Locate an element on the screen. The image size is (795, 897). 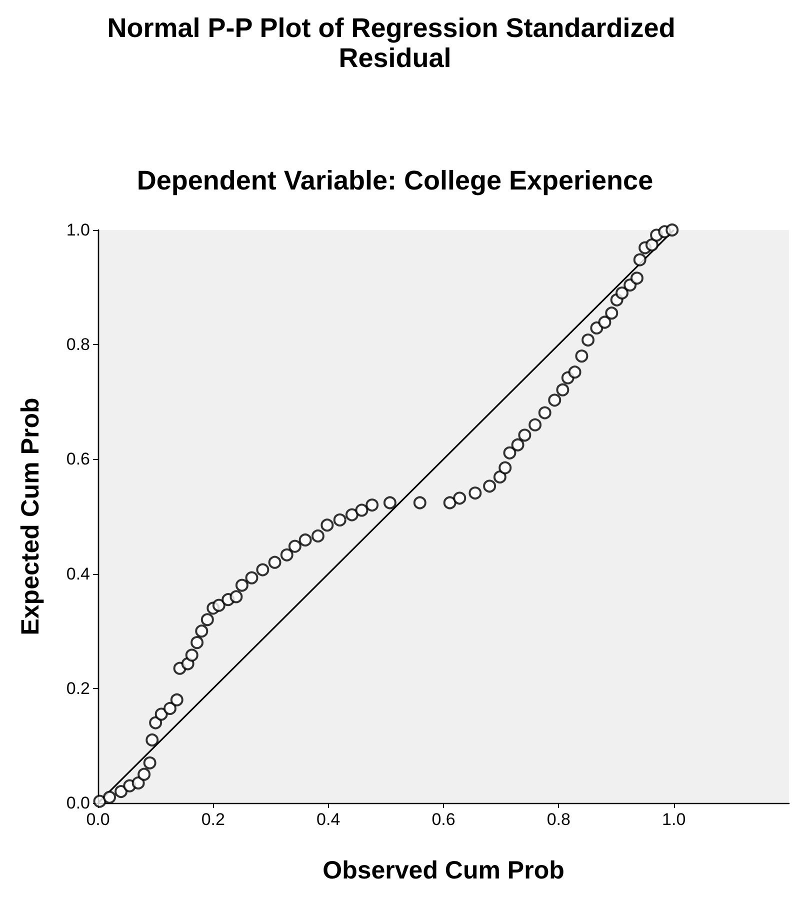
x-tick-label: 0.2 is located at coordinates (213, 819).